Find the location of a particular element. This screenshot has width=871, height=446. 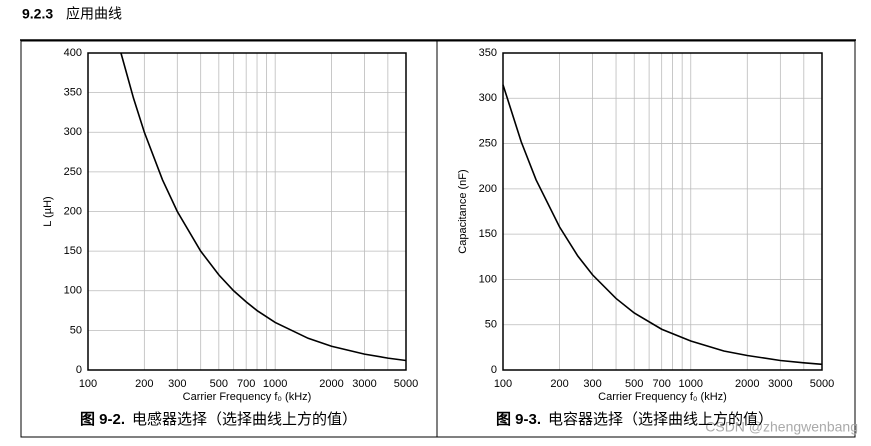

caption-number: 图 9-2. is located at coordinates (102, 419).